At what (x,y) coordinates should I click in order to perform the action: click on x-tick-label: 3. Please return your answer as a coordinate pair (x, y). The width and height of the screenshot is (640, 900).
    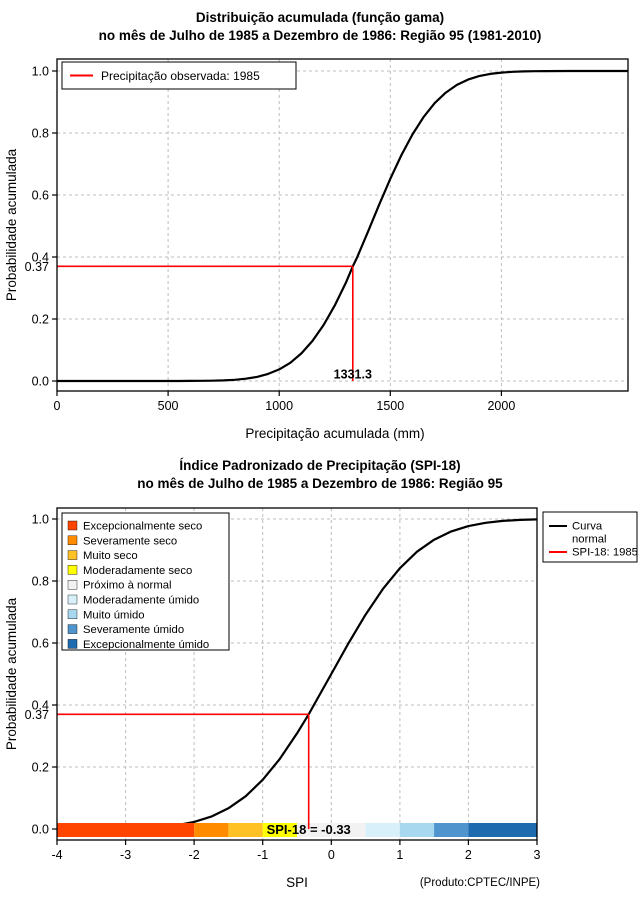
    Looking at the image, I should click on (537, 855).